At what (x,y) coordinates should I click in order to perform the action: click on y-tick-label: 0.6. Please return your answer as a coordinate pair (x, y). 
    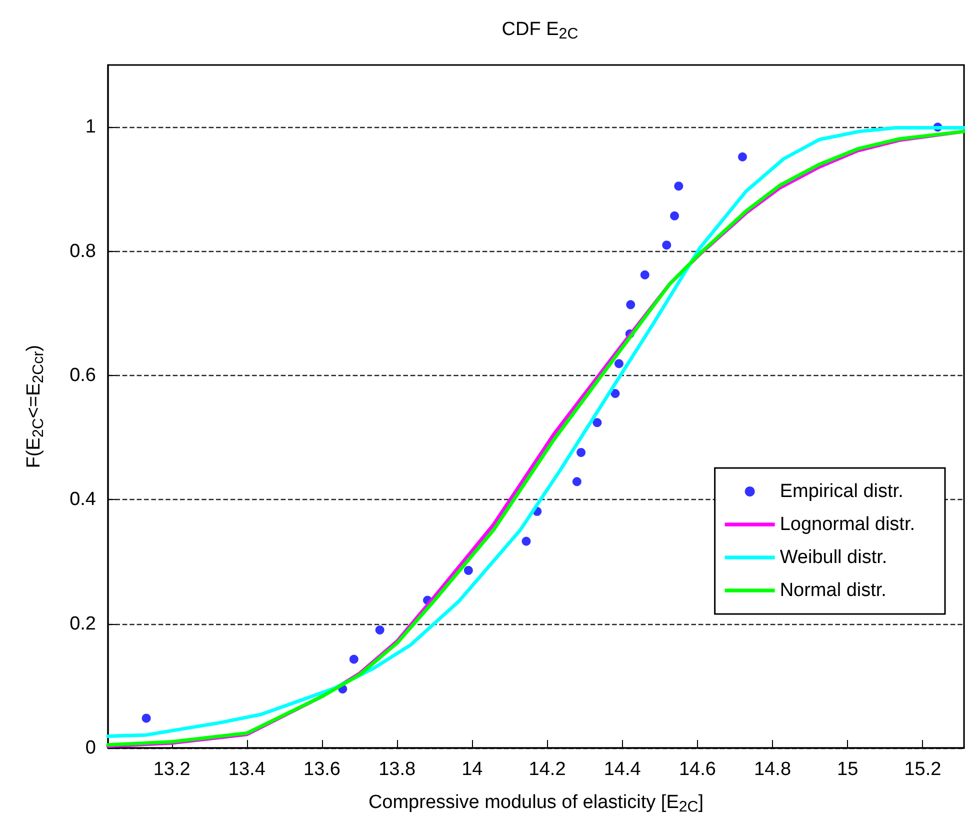
    Looking at the image, I should click on (83, 375).